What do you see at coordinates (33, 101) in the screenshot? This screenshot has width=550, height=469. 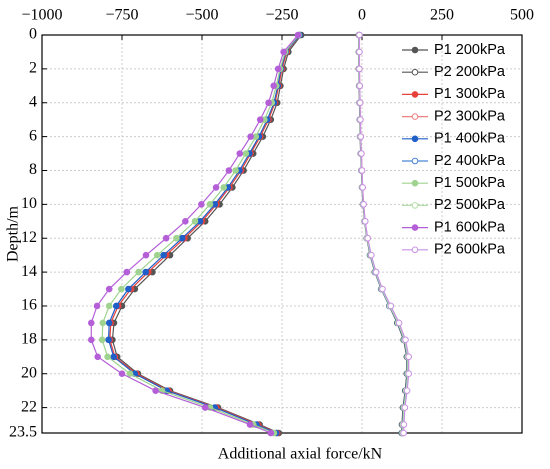 I see `y-tick-label: 4` at bounding box center [33, 101].